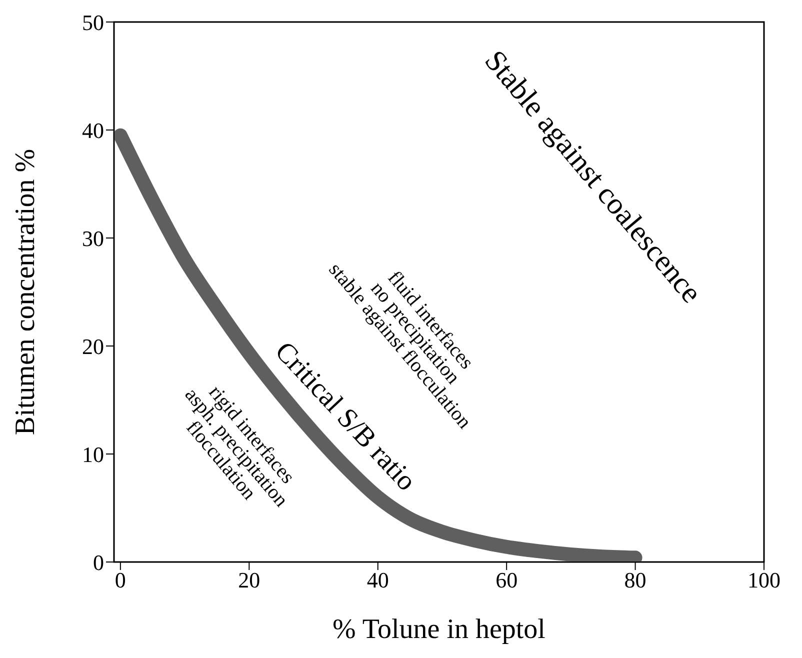 This screenshot has height=658, width=802. Describe the element at coordinates (98, 562) in the screenshot. I see `y-tick-label: 0` at that location.